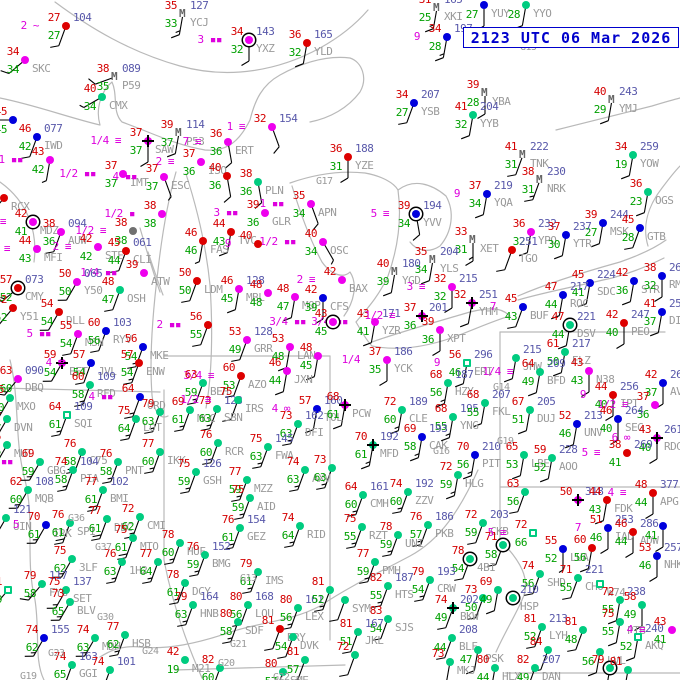  Describe the element at coordinates (674, 303) in the screenshot. I see `station-pressure: 254` at that location.